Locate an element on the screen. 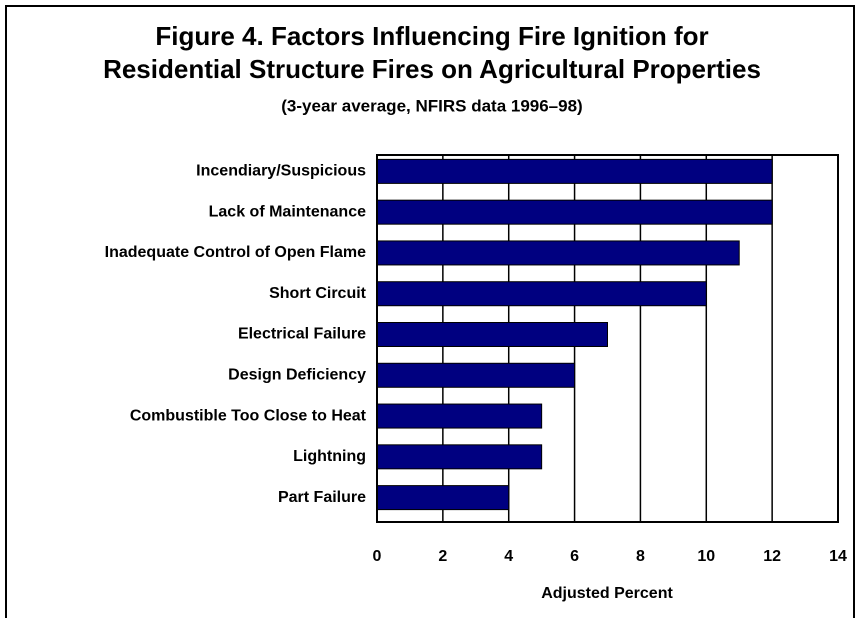  x-tick-label: 14 is located at coordinates (838, 556).